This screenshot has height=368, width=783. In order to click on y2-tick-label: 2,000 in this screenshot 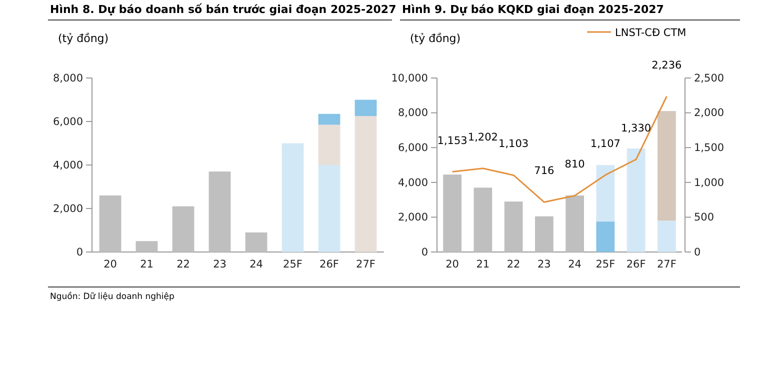, I will do `click(709, 113)`.